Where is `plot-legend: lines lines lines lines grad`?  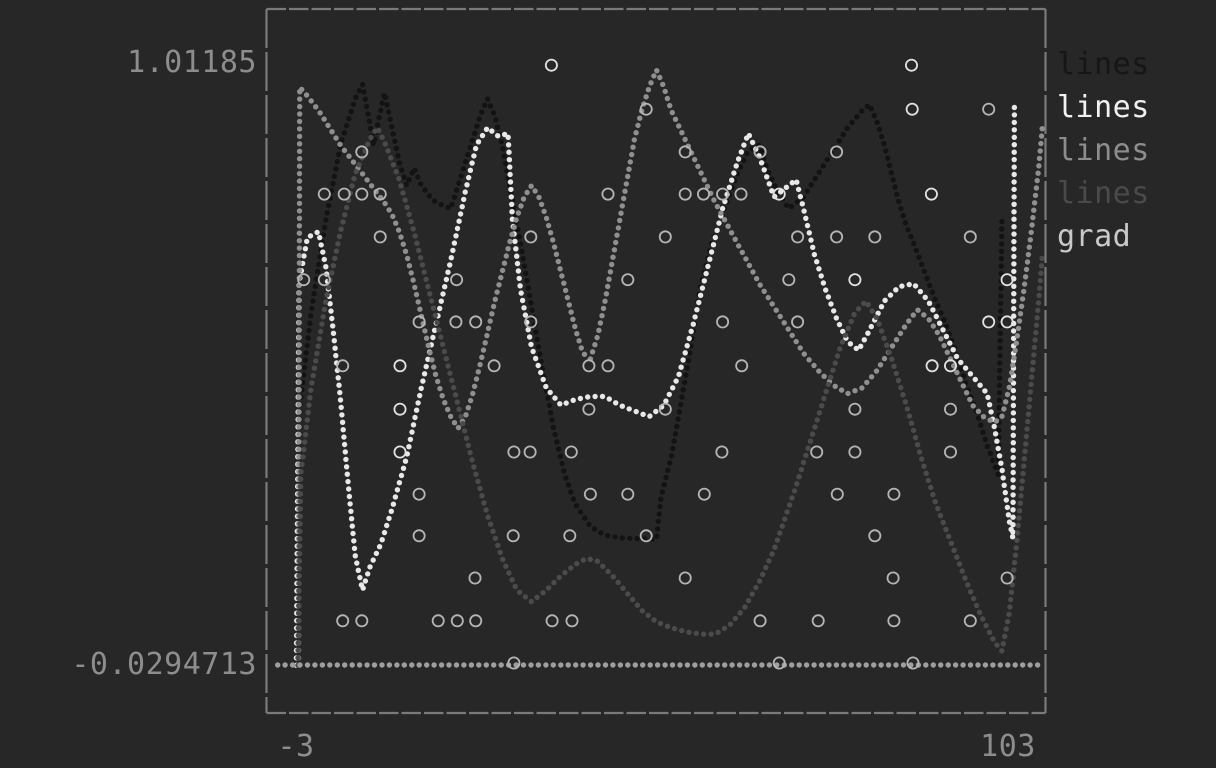 plot-legend: lines lines lines lines grad is located at coordinates (1103, 150).